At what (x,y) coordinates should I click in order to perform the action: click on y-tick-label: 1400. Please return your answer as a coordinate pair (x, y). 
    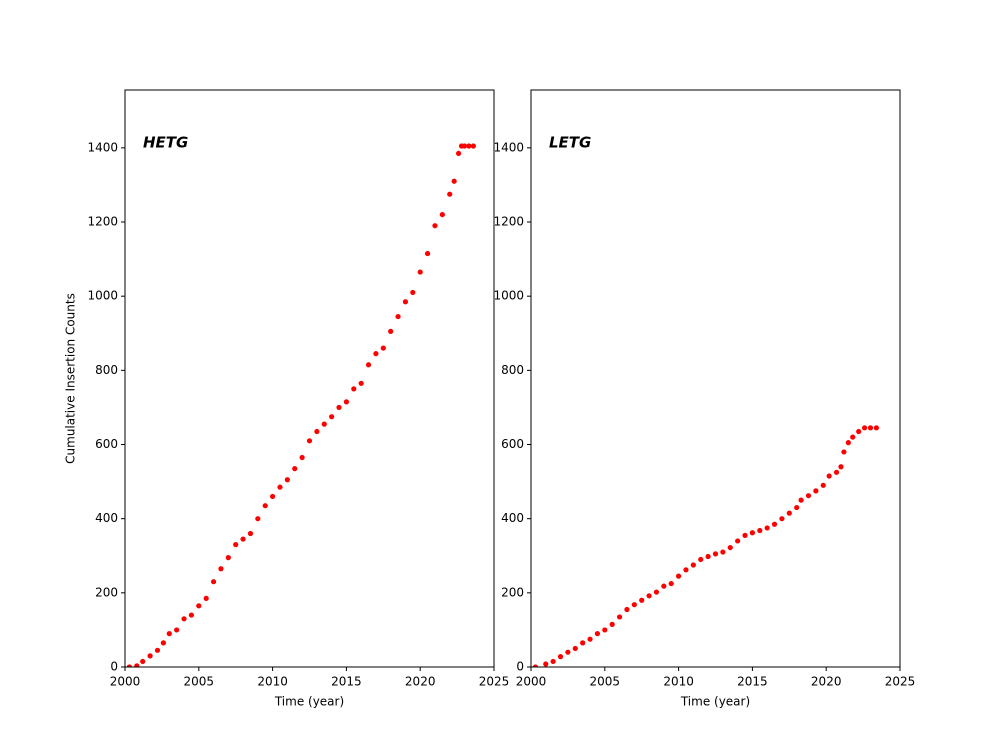
    Looking at the image, I should click on (508, 147).